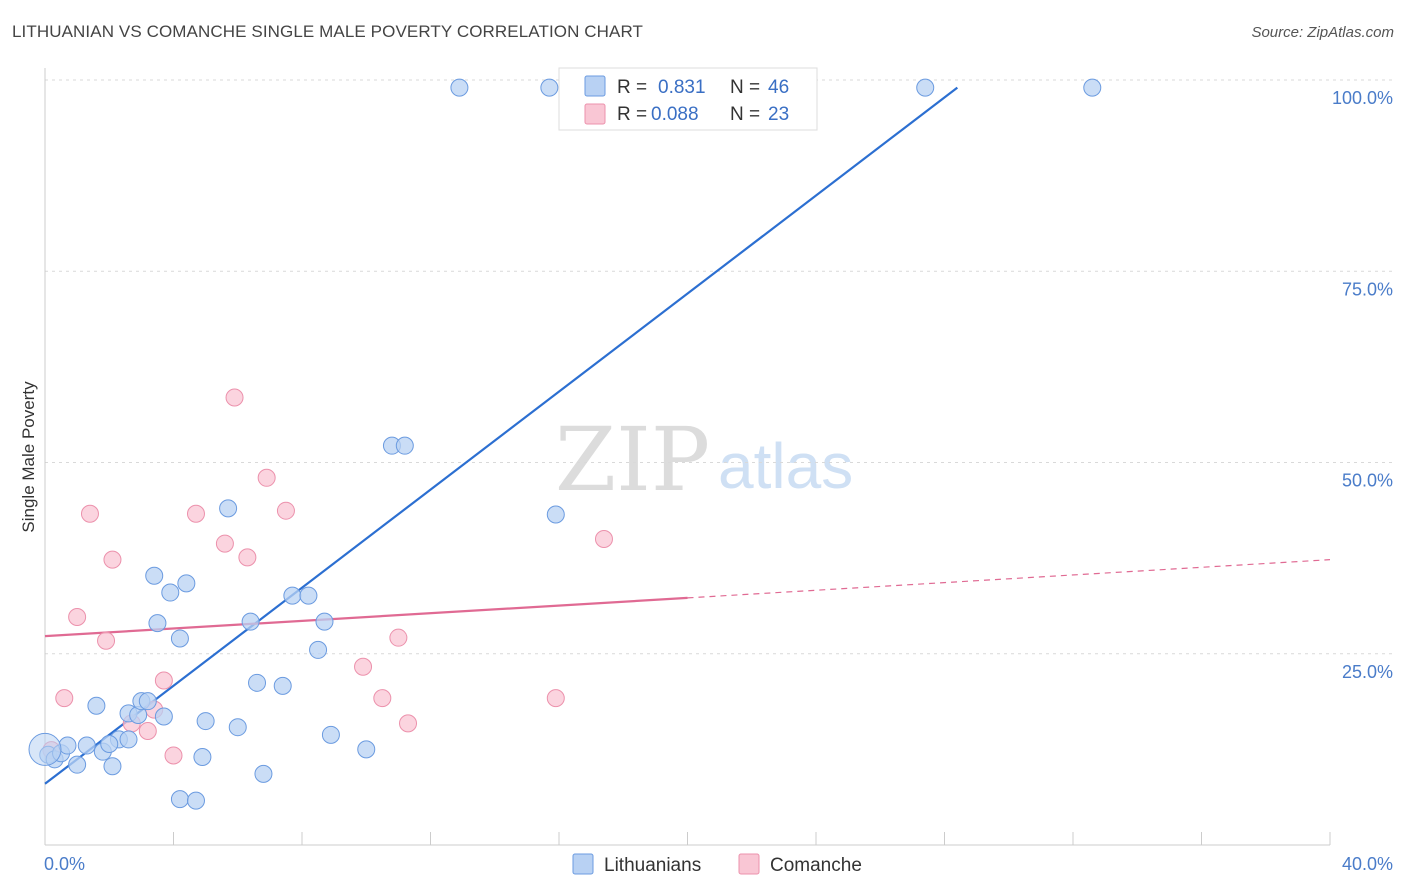 The width and height of the screenshot is (1406, 892). What do you see at coordinates (1367, 481) in the screenshot?
I see `y-tick-label: 50.0%` at bounding box center [1367, 481].